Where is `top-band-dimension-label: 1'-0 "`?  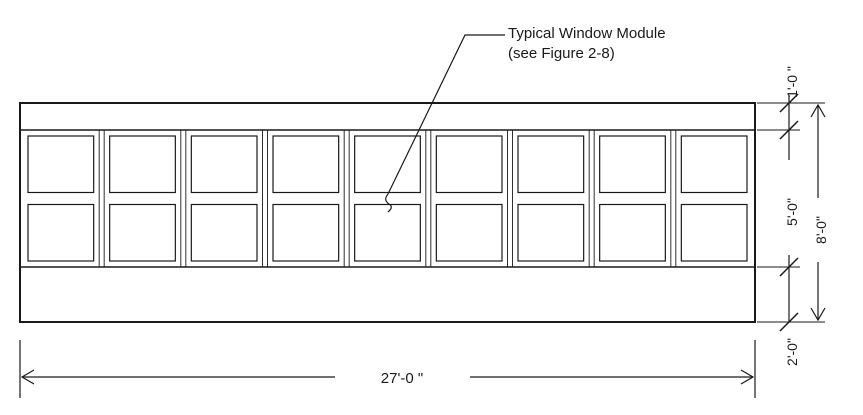
top-band-dimension-label: 1'-0 " is located at coordinates (792, 82).